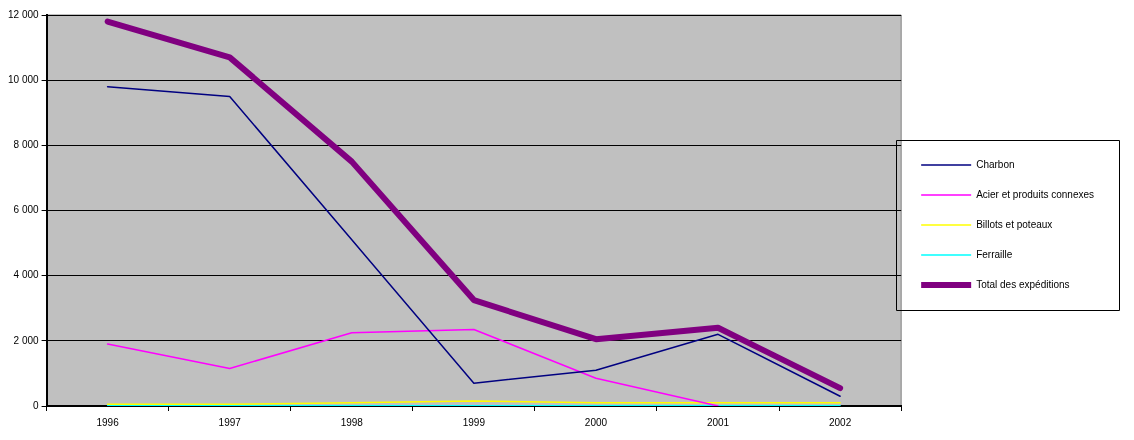 The height and width of the screenshot is (440, 1134). I want to click on y-tick-label: 6 000, so click(26, 210).